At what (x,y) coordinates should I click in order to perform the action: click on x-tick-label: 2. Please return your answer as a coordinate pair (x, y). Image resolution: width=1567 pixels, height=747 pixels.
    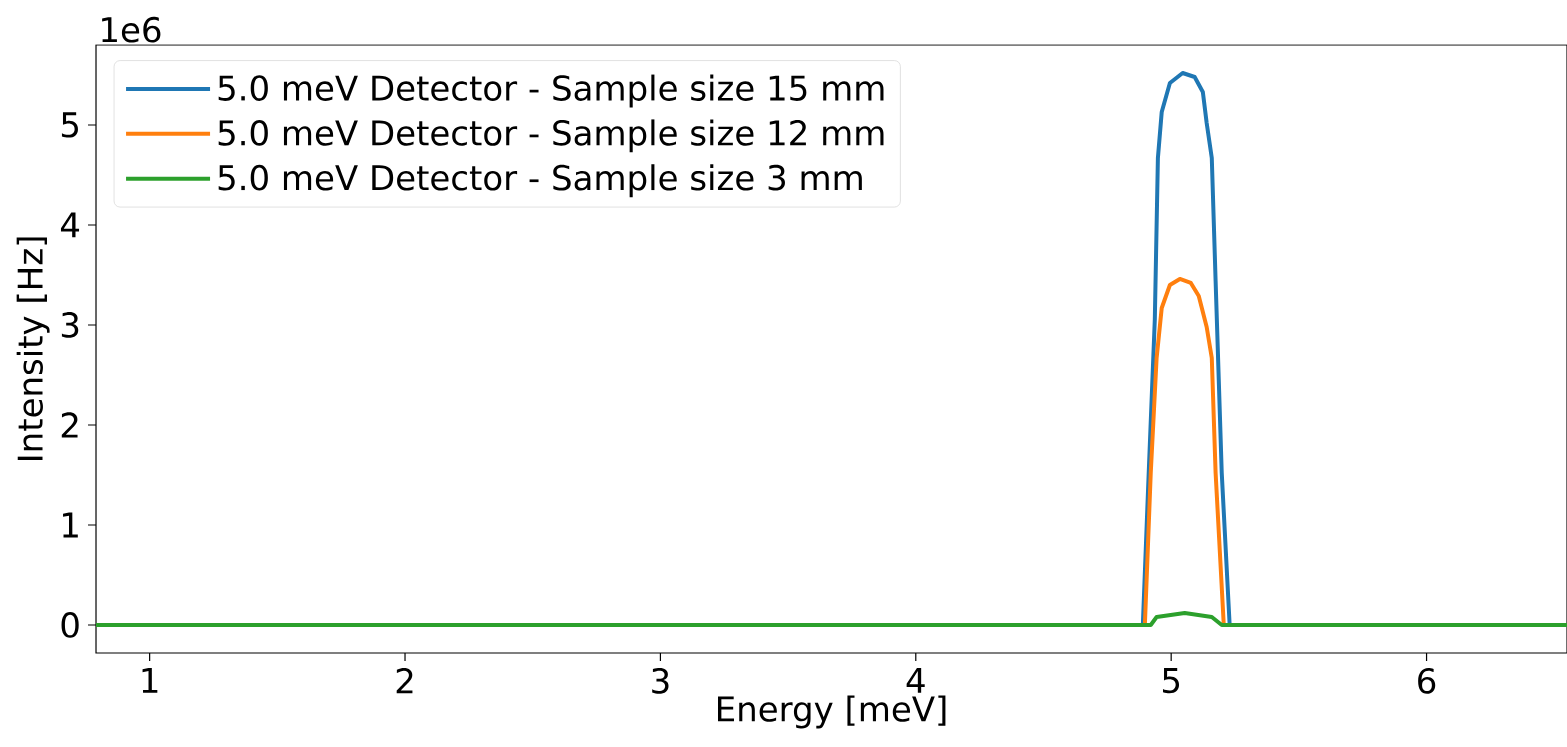
    Looking at the image, I should click on (404, 681).